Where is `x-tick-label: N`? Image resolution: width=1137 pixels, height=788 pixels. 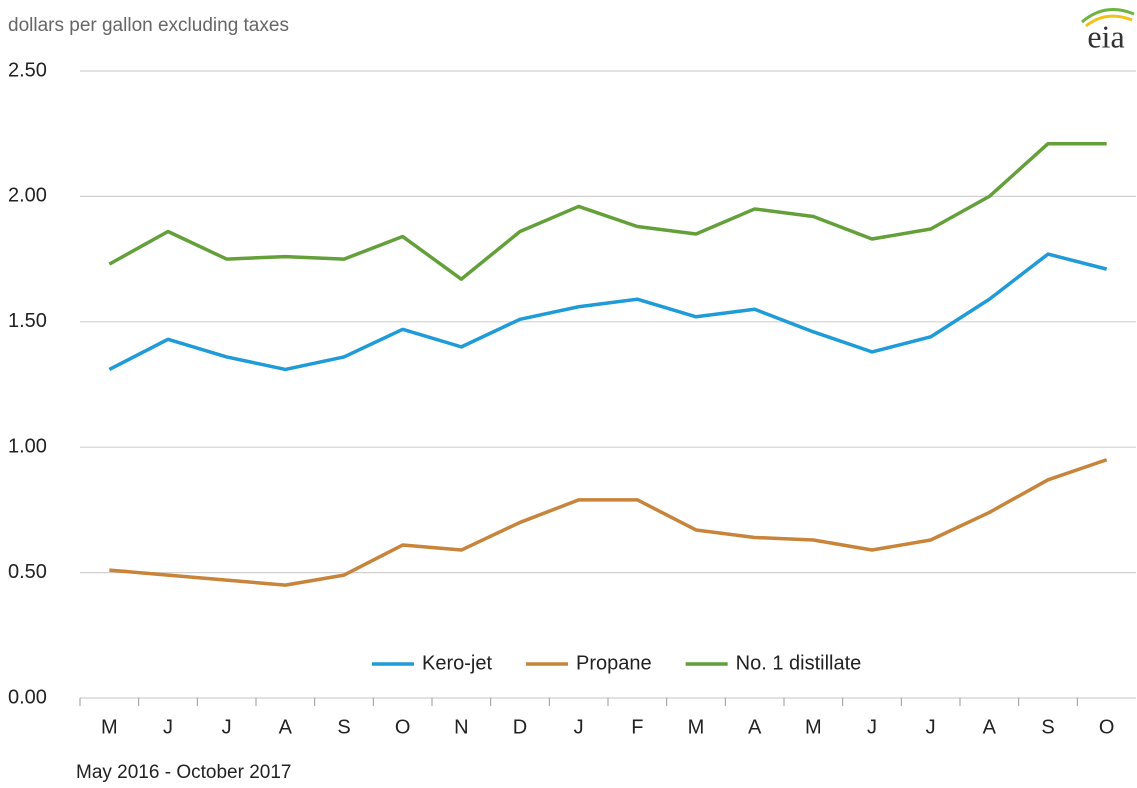
x-tick-label: N is located at coordinates (461, 727).